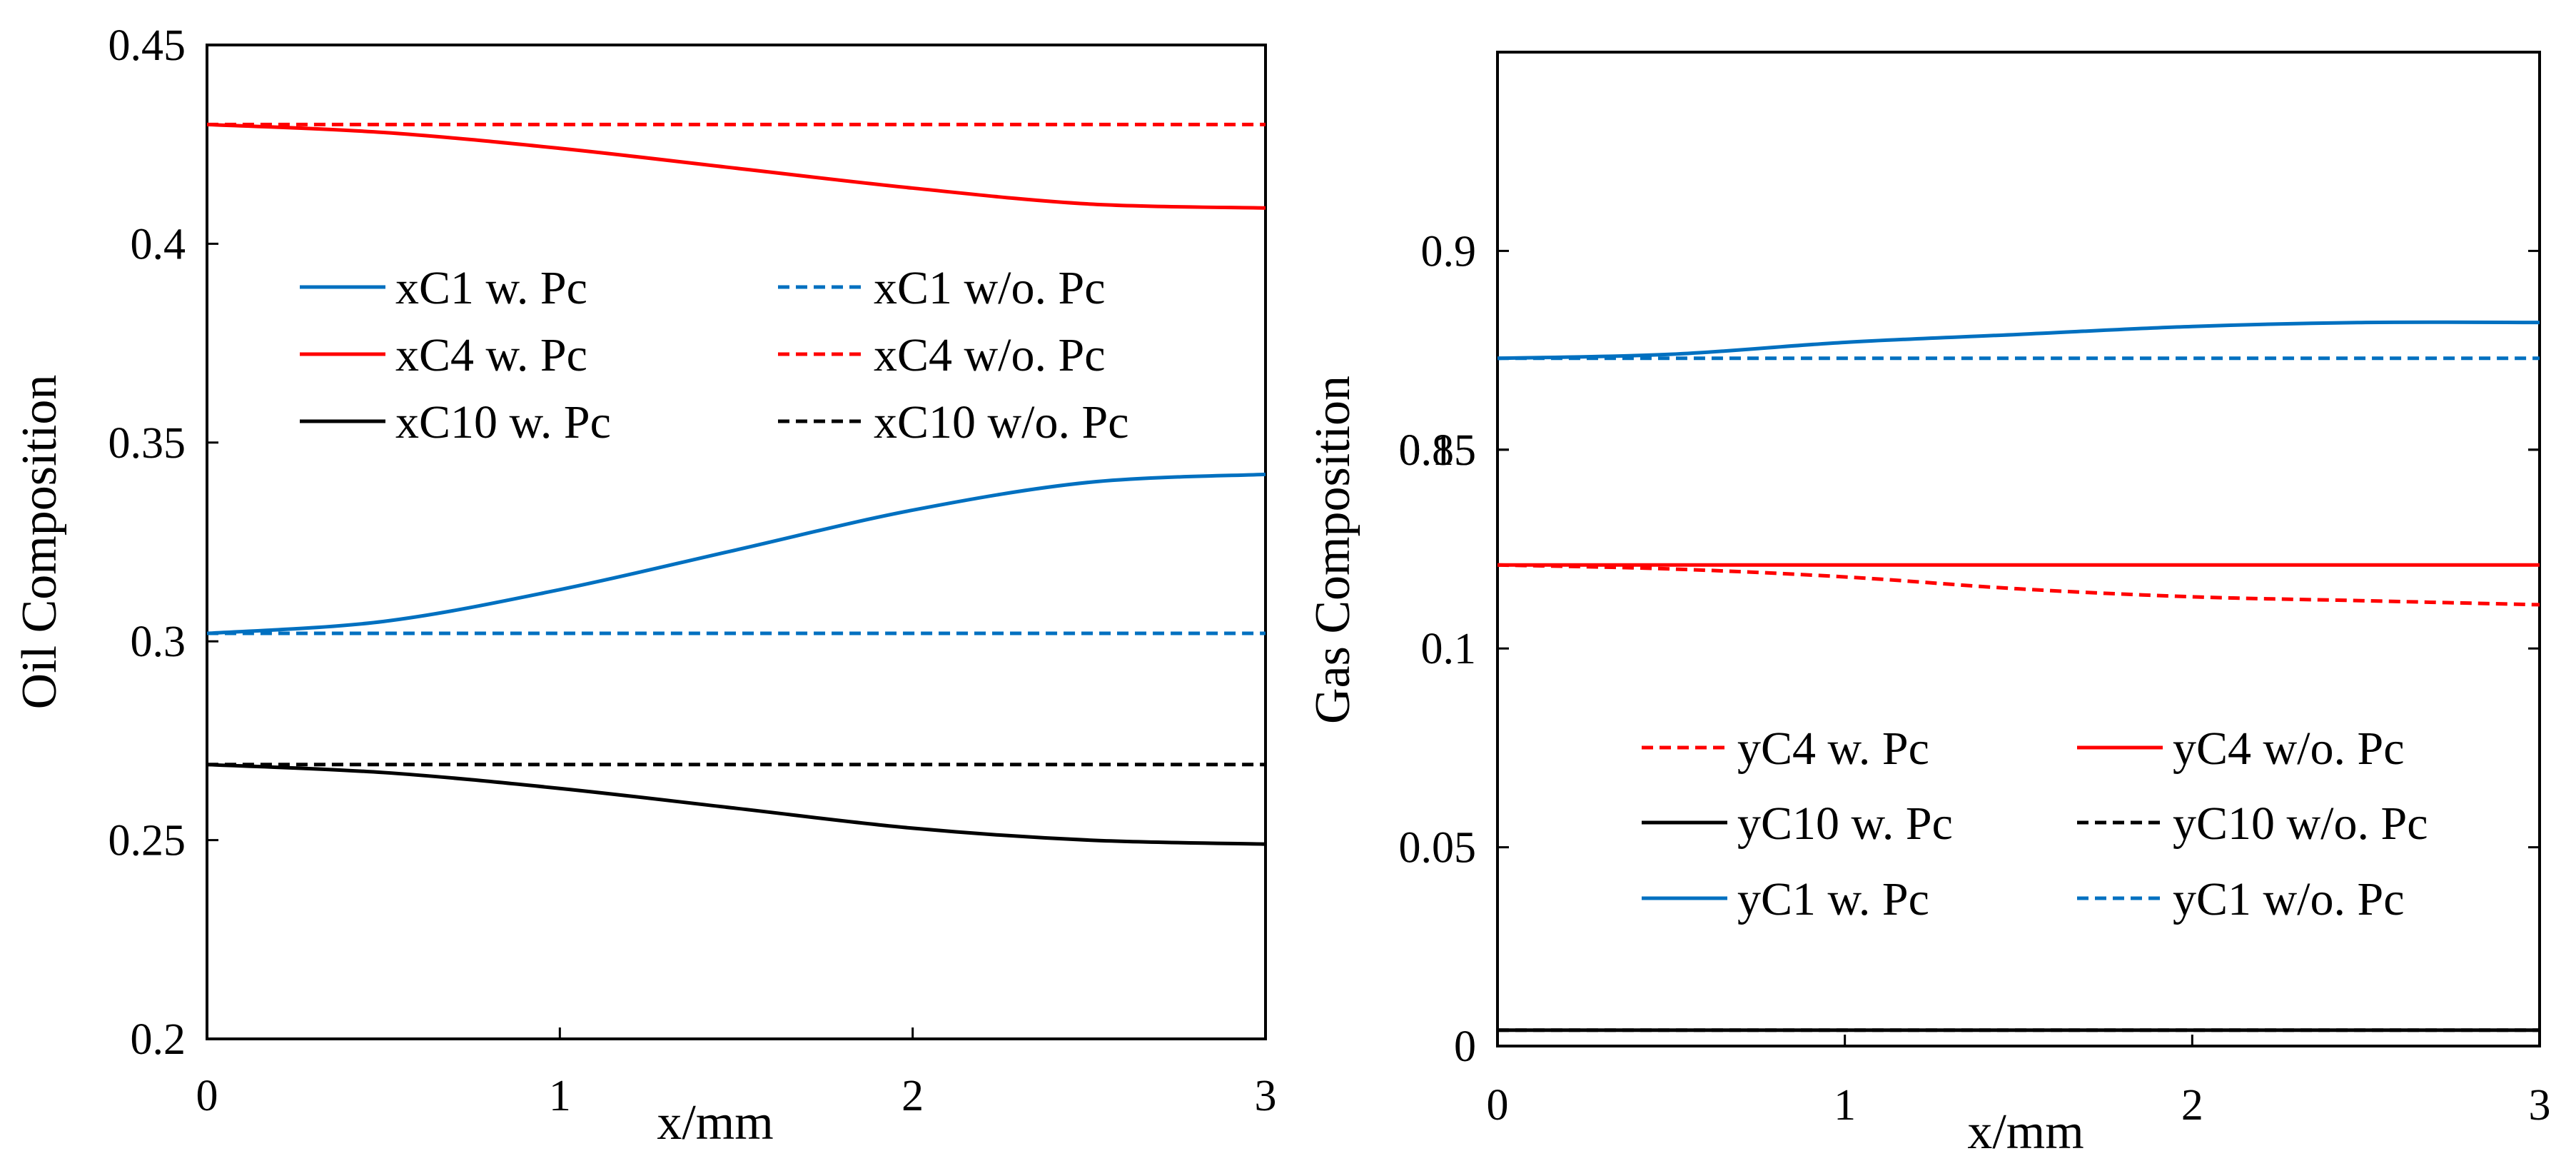 Image resolution: width=2576 pixels, height=1166 pixels. I want to click on legend-label: yC1 w. Pc, so click(1833, 899).